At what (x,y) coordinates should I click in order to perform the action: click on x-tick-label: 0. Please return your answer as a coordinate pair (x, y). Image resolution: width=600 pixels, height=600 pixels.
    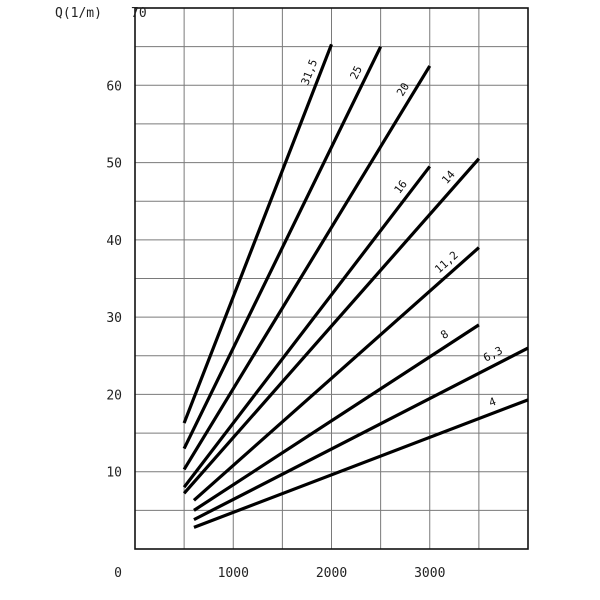
    Looking at the image, I should click on (118, 573).